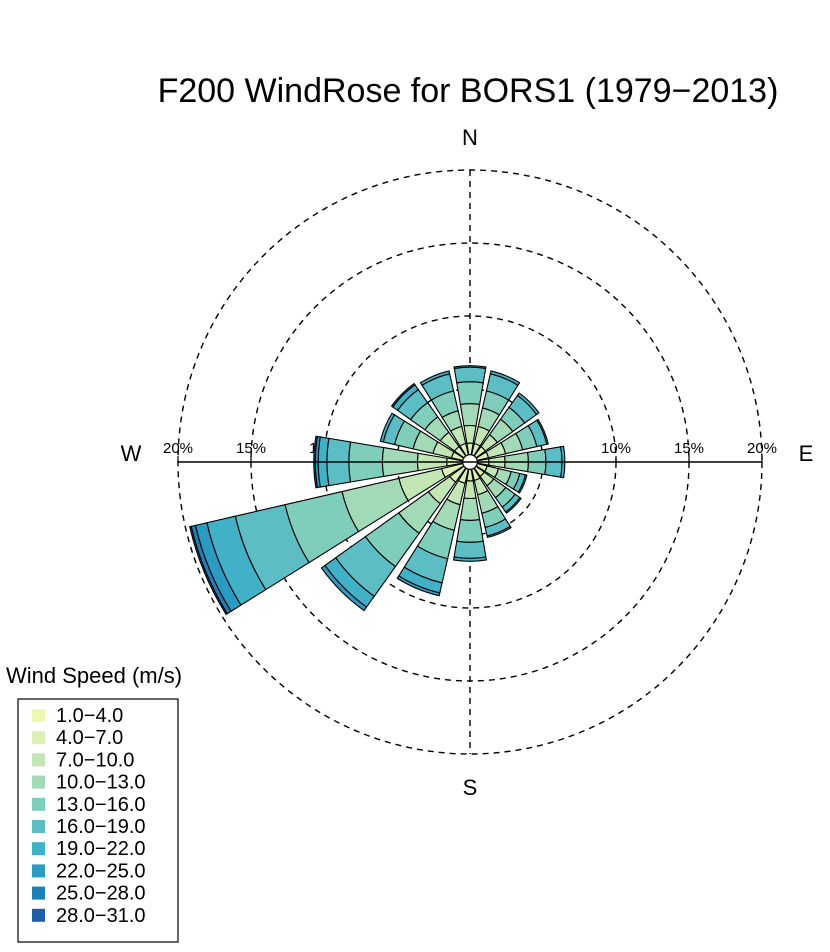 Image resolution: width=830 pixels, height=952 pixels. Describe the element at coordinates (495, 416) in the screenshot. I see `sector-nne` at that location.